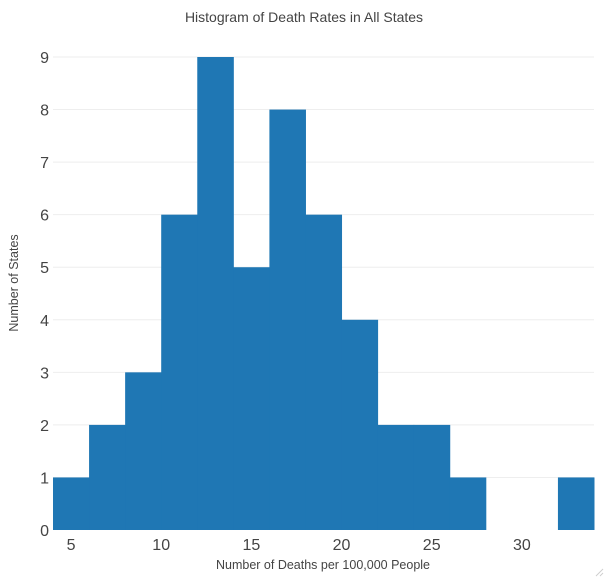  Describe the element at coordinates (44, 426) in the screenshot. I see `y-tick-label: 2` at that location.